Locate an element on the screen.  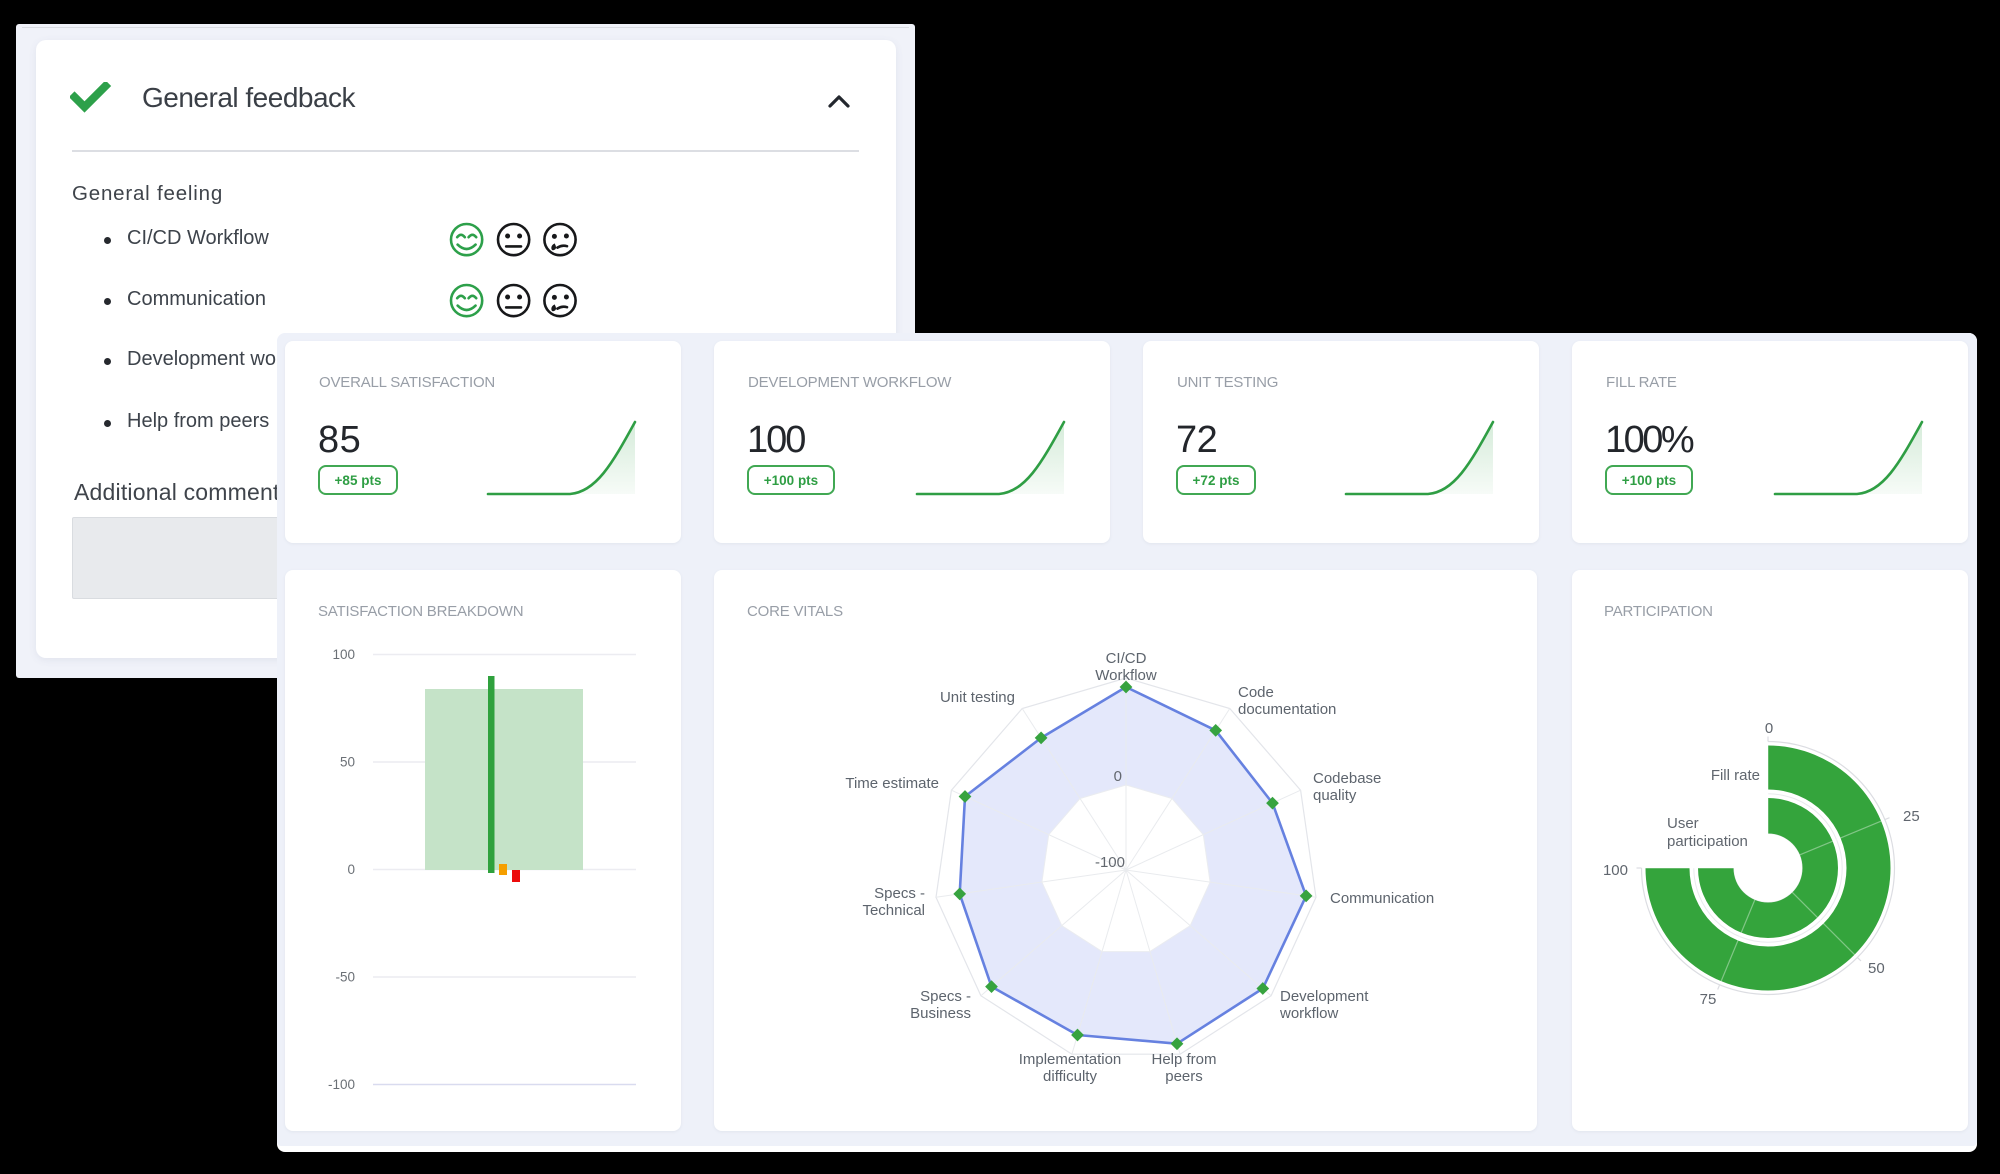
svg-text: difficulty is located at coordinates (1070, 1076).